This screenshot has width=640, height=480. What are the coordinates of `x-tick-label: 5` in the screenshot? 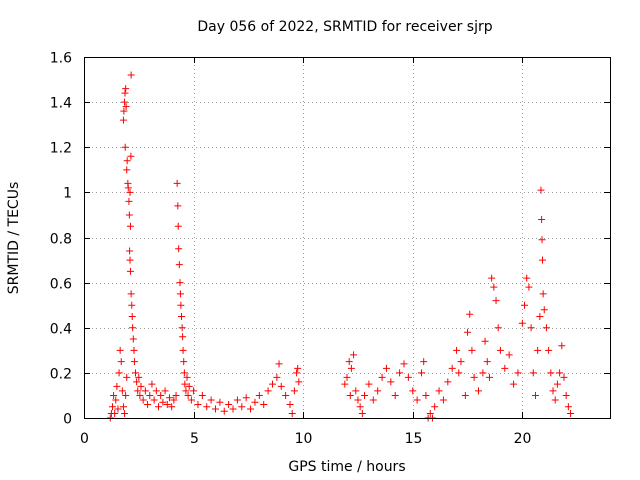 It's located at (194, 439).